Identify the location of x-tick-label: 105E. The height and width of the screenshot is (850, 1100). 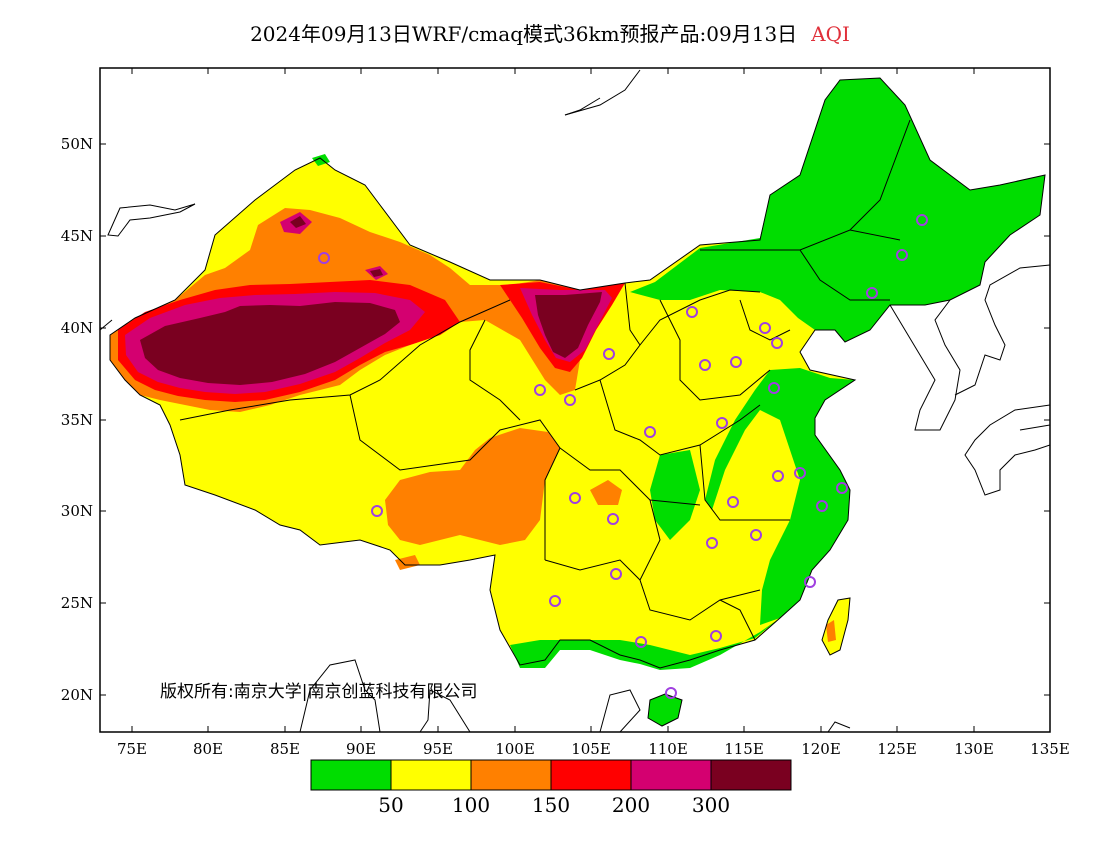
(591, 749).